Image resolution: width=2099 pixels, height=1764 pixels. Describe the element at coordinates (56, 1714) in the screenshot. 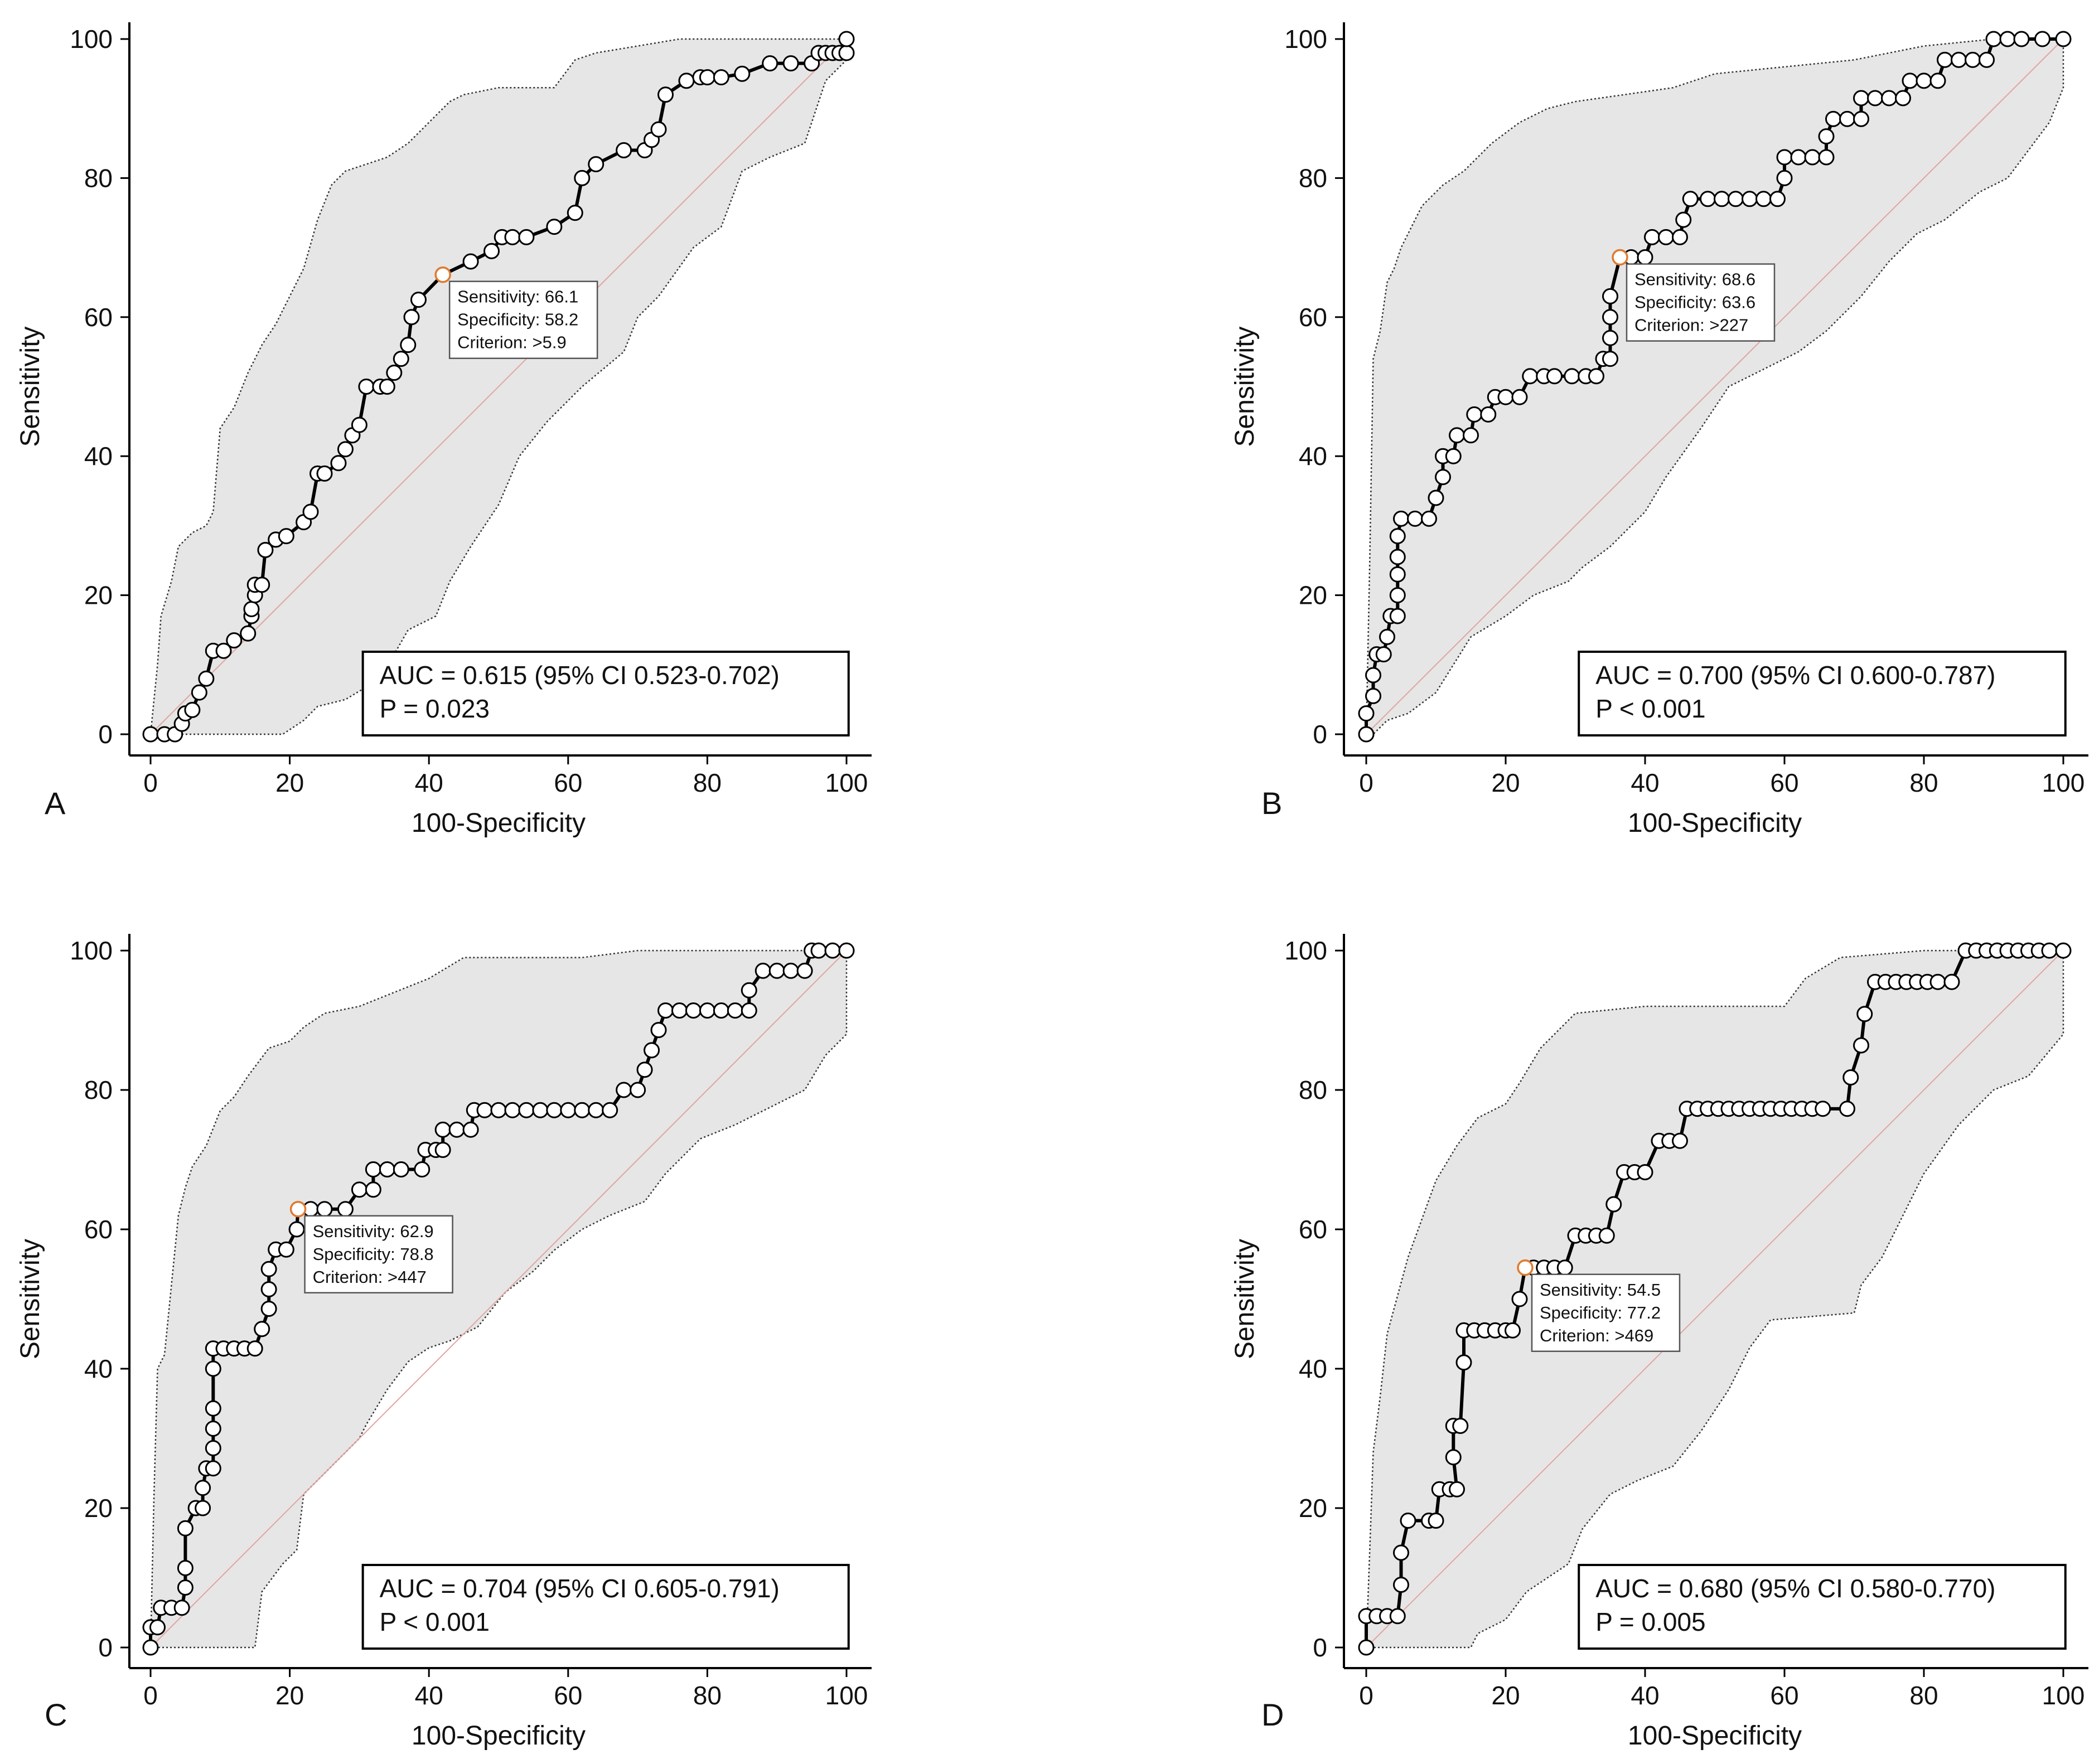

I see `panel-letter: C` at that location.